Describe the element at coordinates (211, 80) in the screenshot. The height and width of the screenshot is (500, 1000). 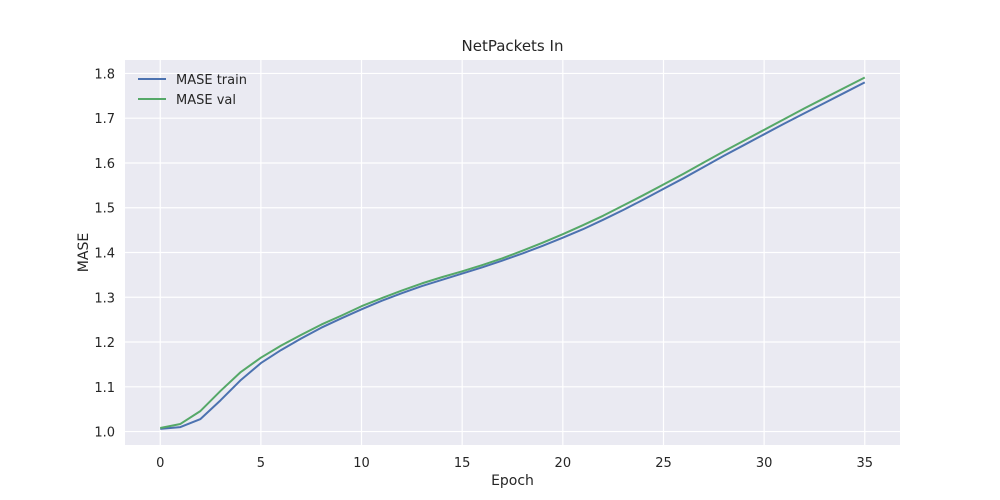
I see `legend-label: MASE train` at that location.